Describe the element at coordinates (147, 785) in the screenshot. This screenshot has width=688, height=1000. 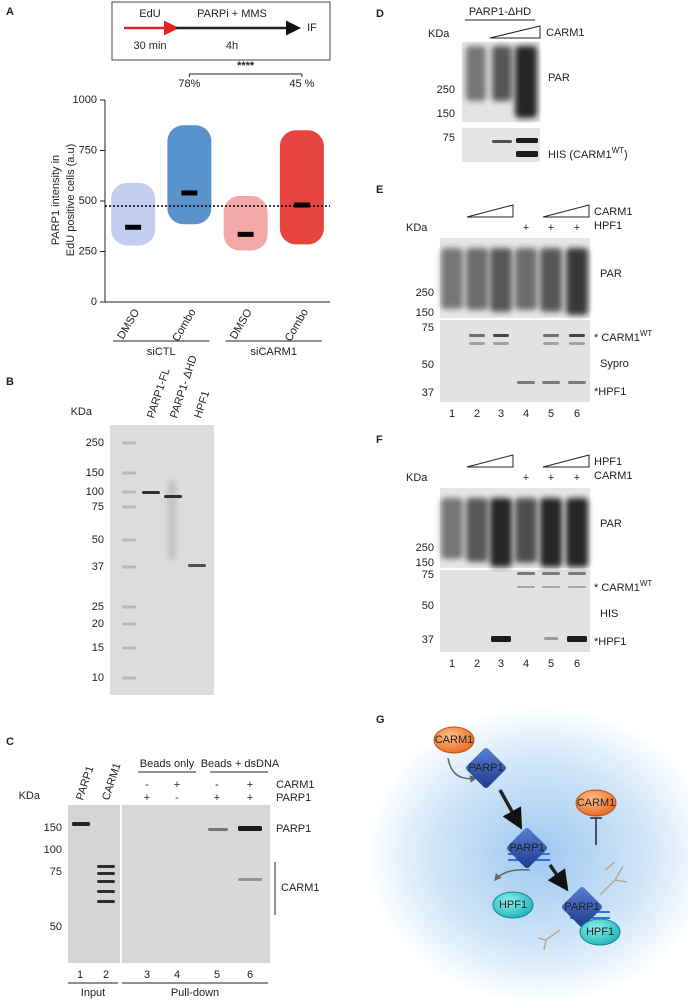
I see `sign: -` at that location.